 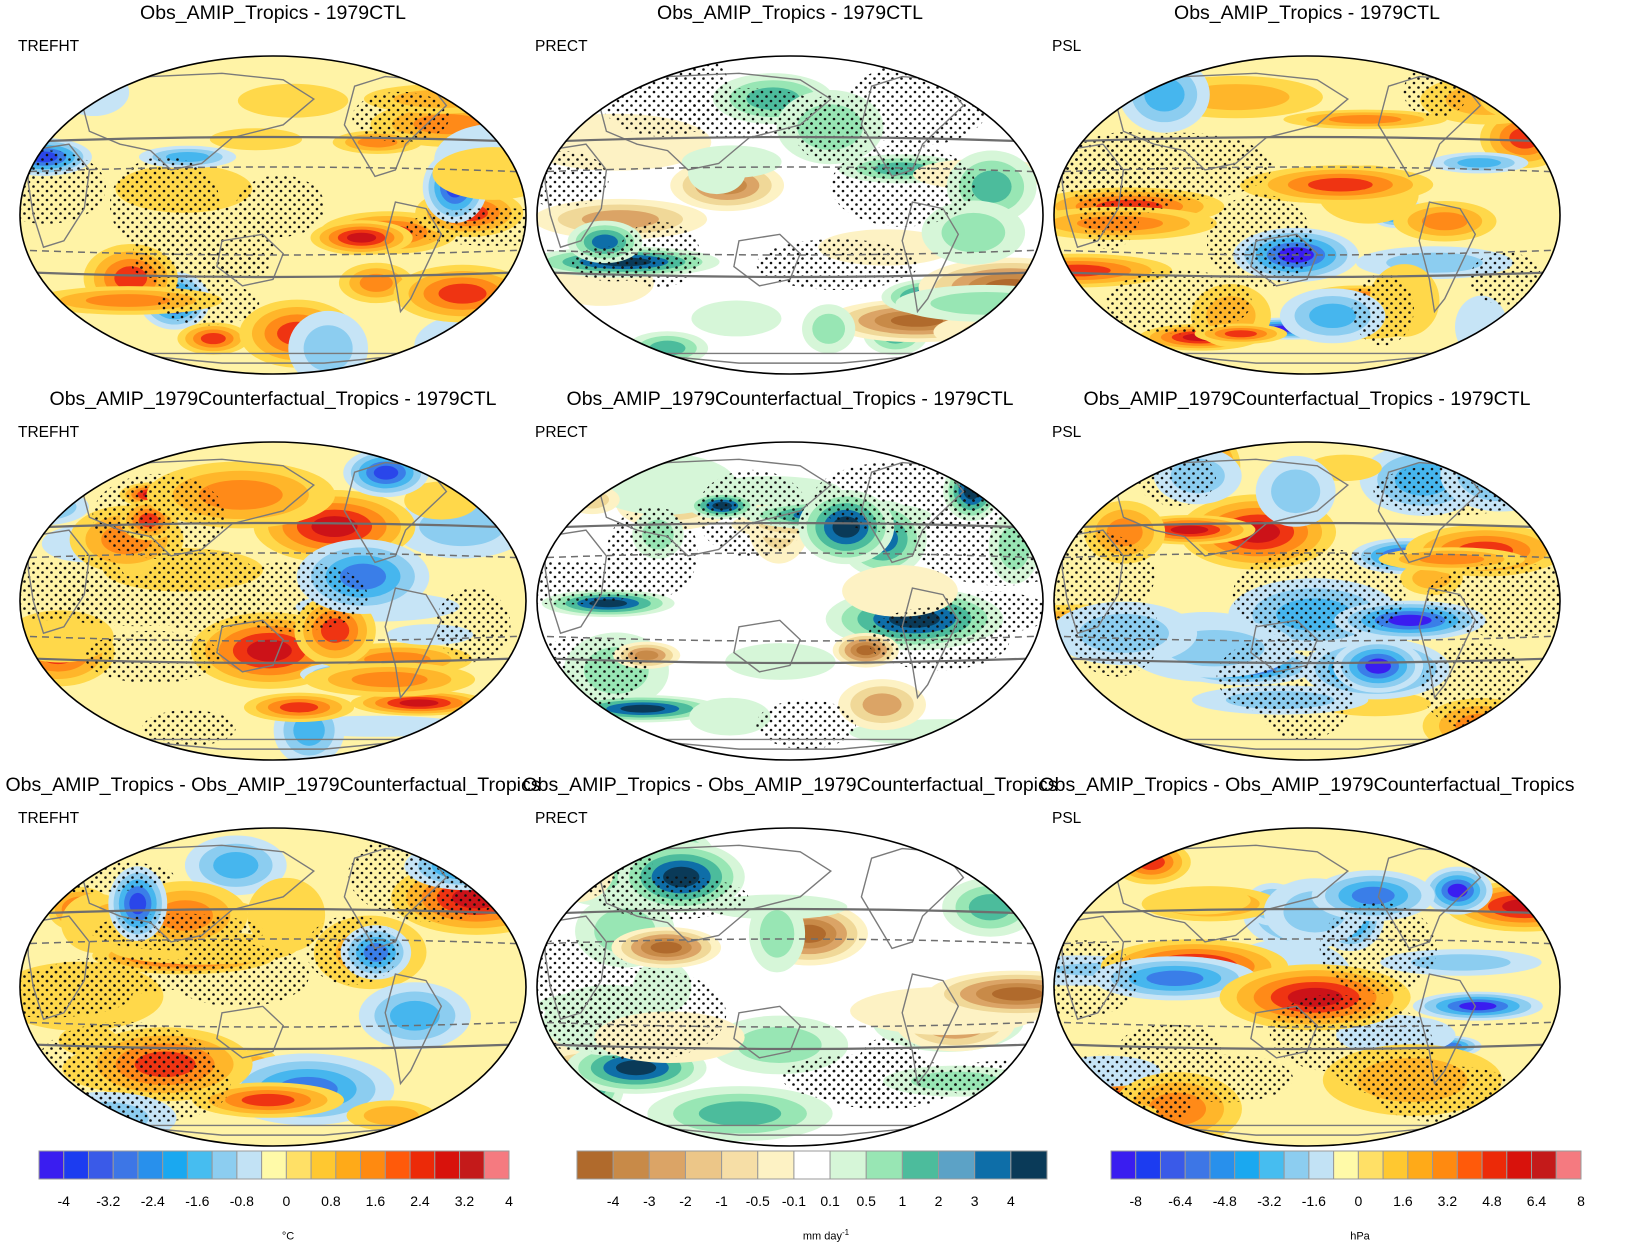 What do you see at coordinates (974, 1201) in the screenshot?
I see `colorbar-tick-label: 3` at bounding box center [974, 1201].